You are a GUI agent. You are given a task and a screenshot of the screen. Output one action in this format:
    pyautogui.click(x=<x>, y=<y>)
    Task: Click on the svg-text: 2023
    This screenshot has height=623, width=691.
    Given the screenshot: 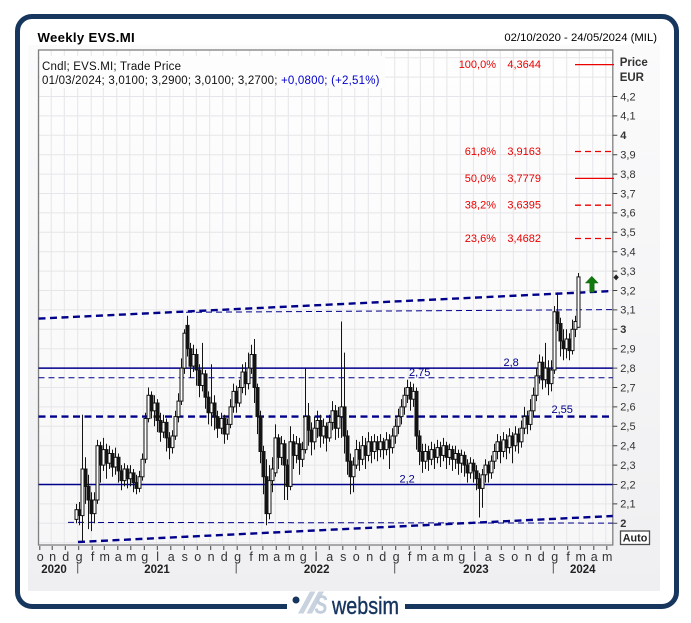 What is the action you would take?
    pyautogui.click(x=476, y=570)
    